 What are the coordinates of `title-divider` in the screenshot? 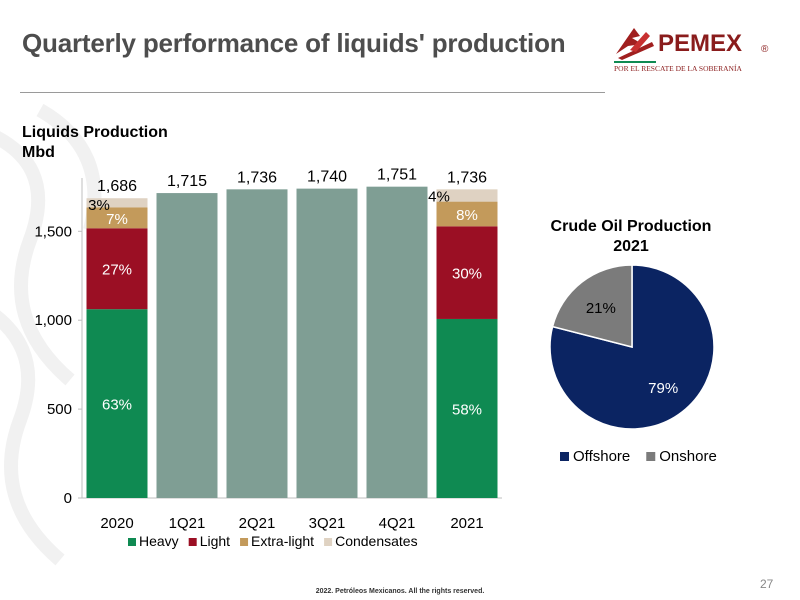 It's located at (312, 92).